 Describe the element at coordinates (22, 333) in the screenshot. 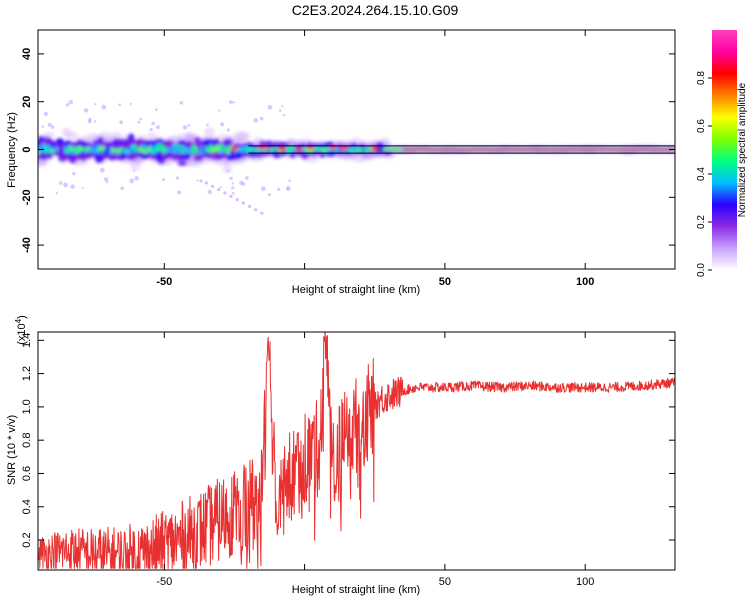

I see `snr-scale-prefix: (x10` at that location.